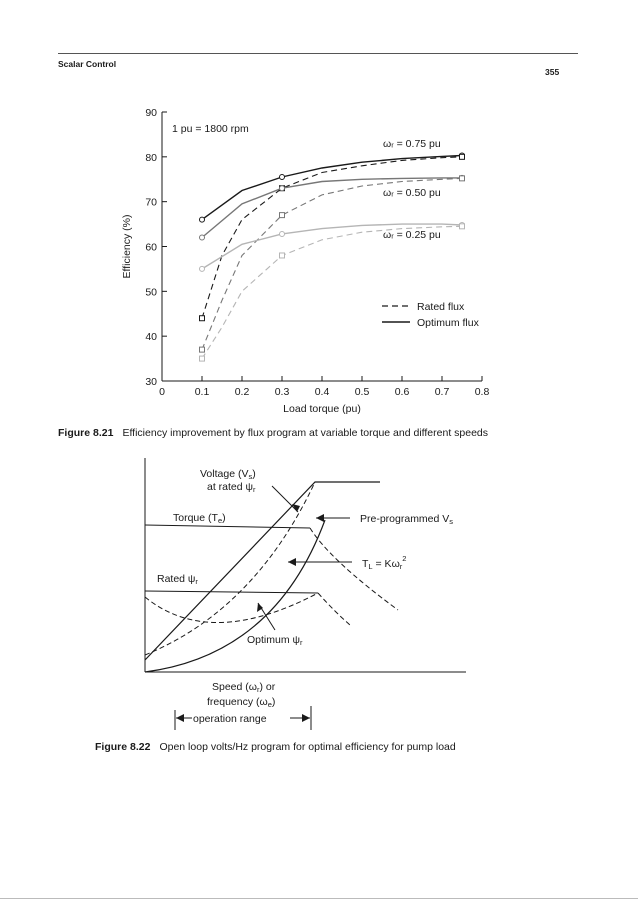 The width and height of the screenshot is (638, 903). What do you see at coordinates (331, 208) in the screenshot?
I see `curve-050-optimum` at bounding box center [331, 208].